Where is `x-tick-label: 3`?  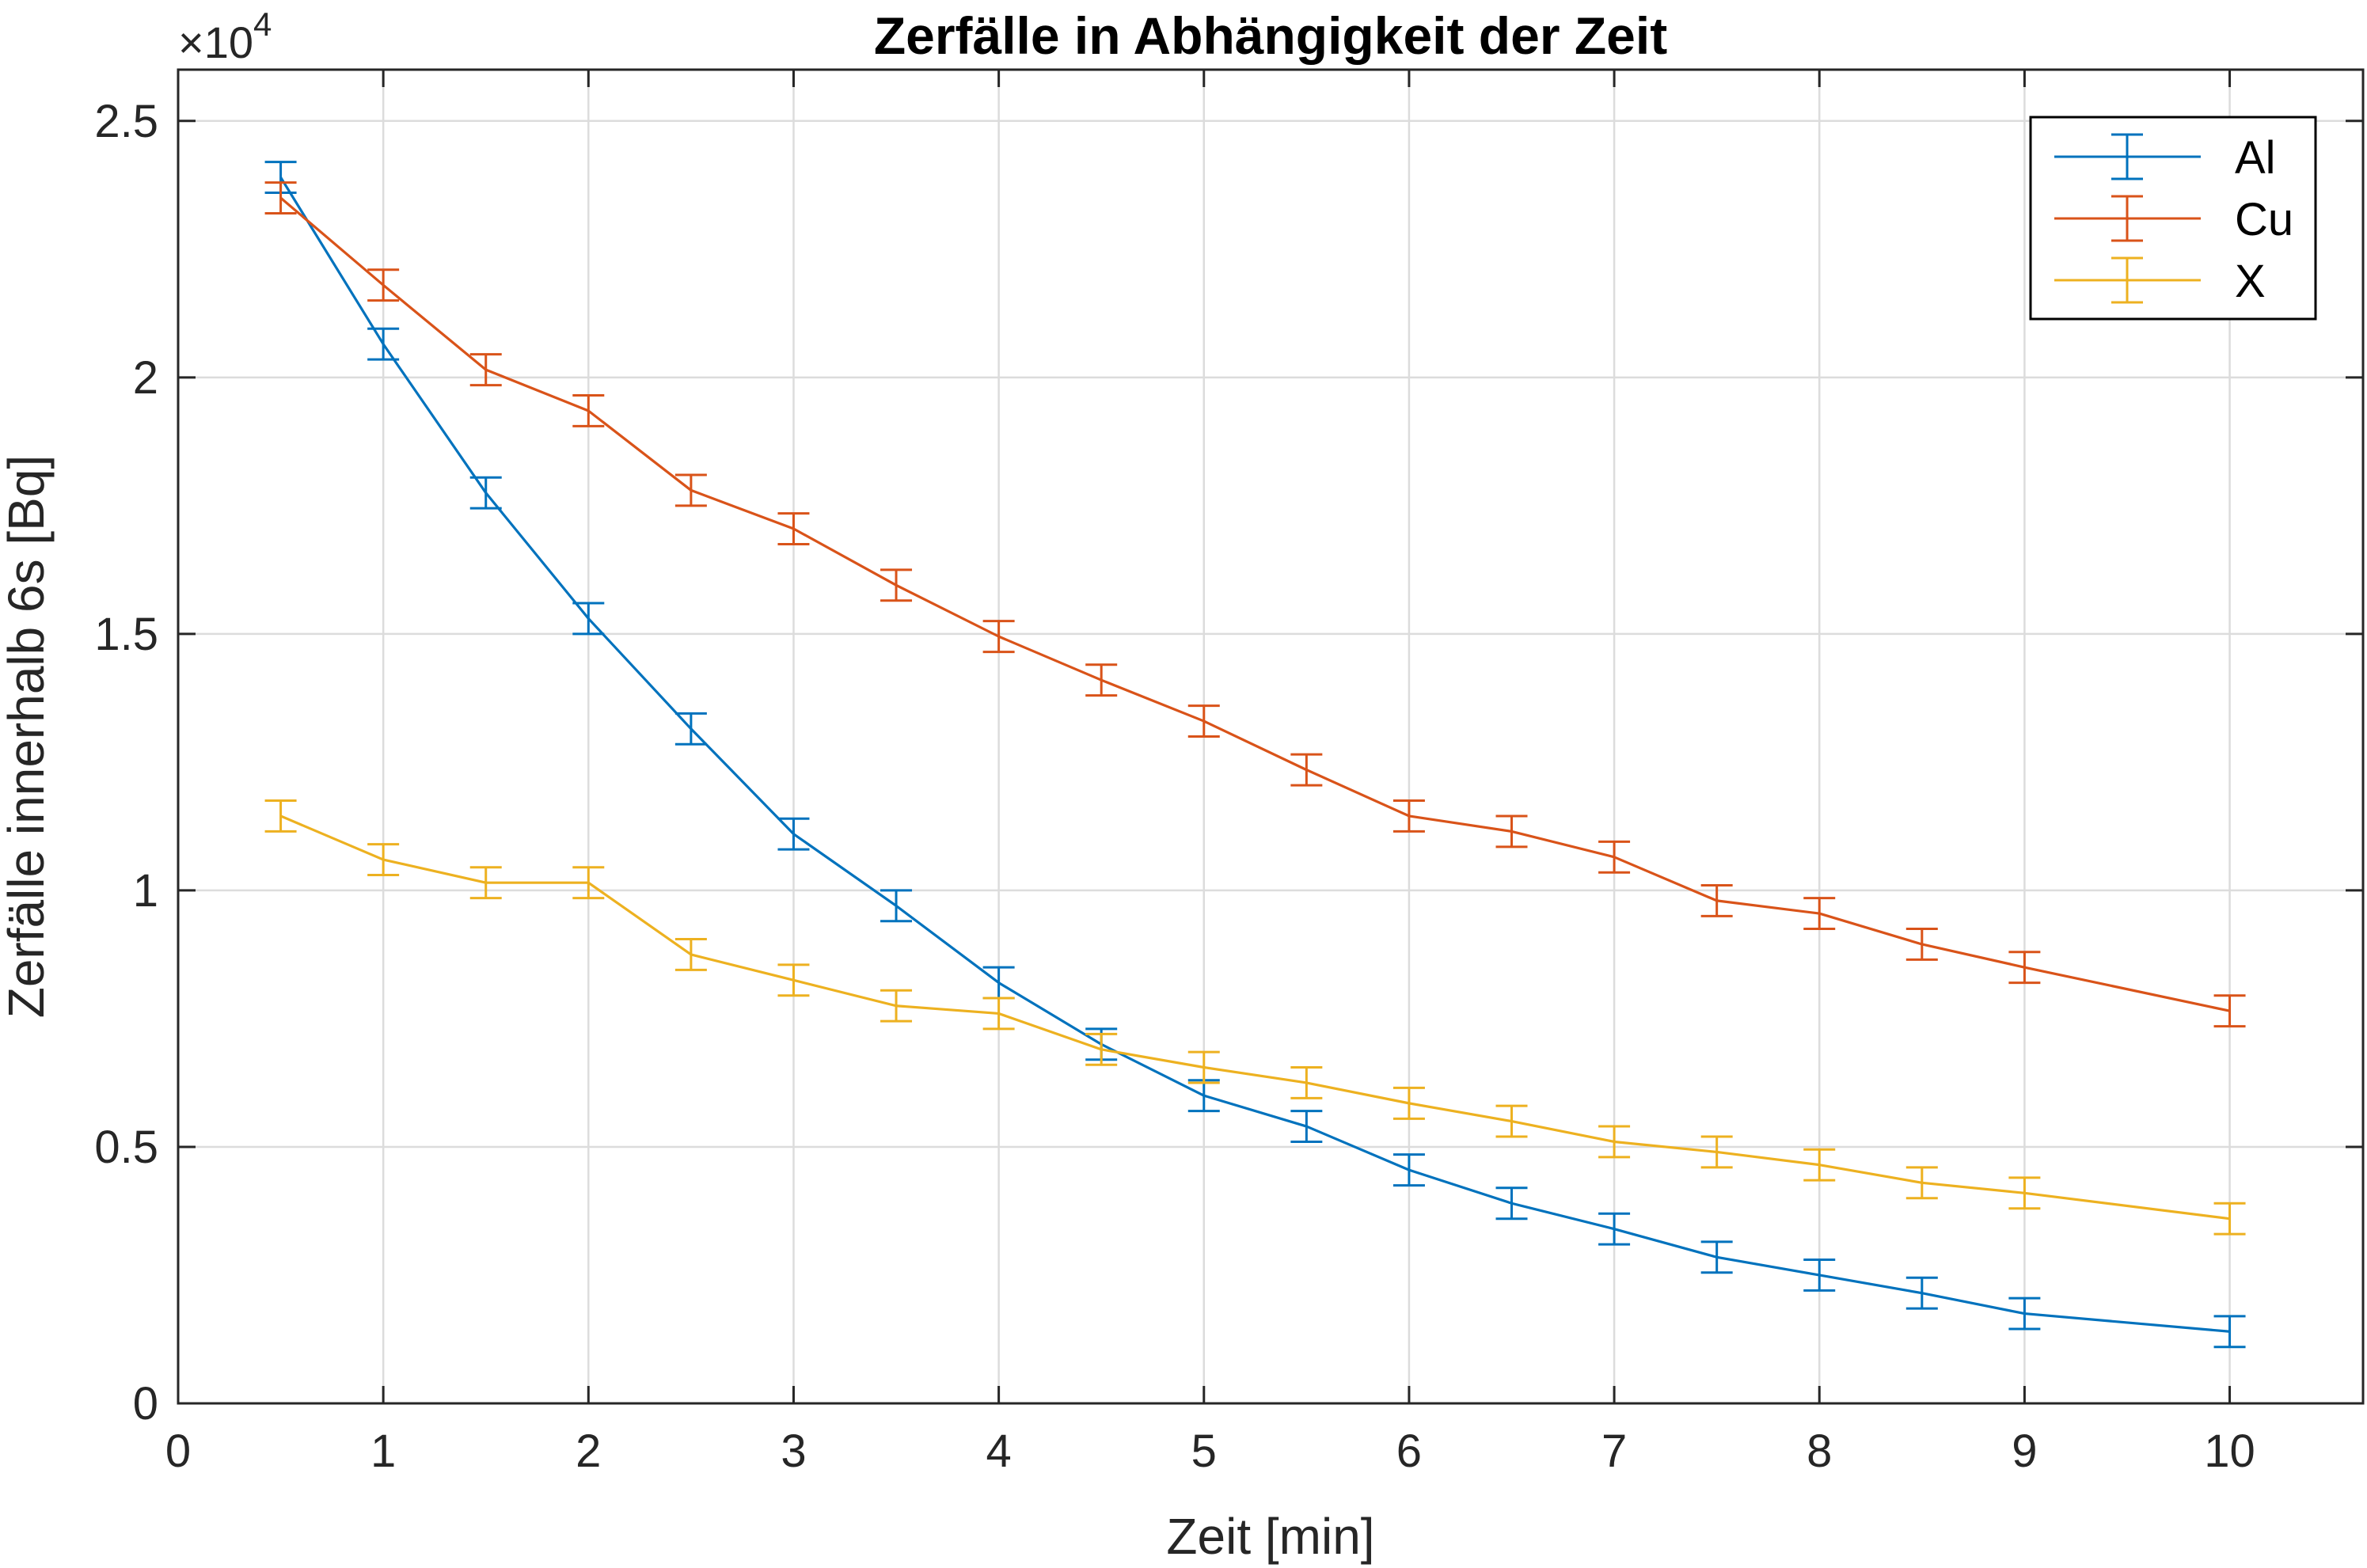
x-tick-label: 3 is located at coordinates (793, 1451).